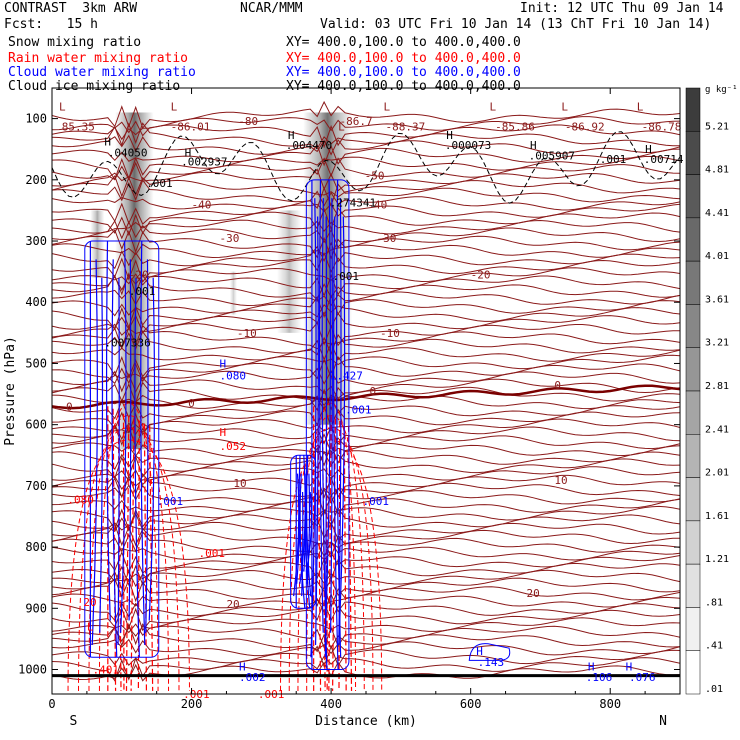  I want to click on field-xy-cloud-ice: XY= 400.0,100.0 to 400.0,400.0, so click(403, 86).